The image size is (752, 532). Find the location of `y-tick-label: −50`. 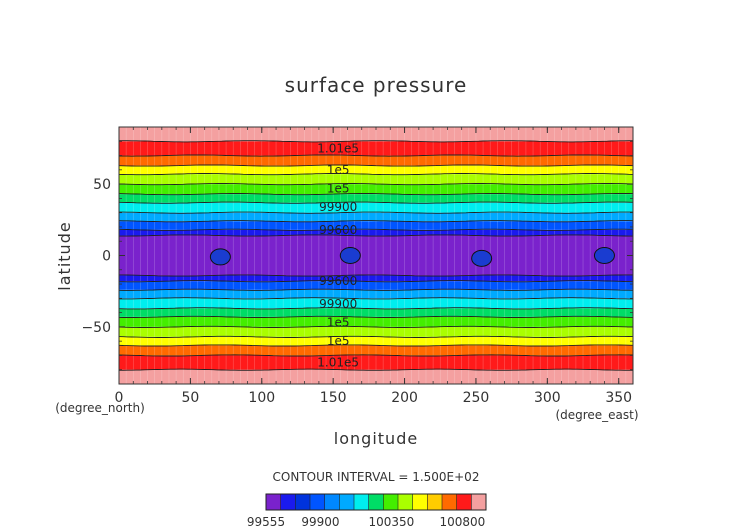

y-tick-label: −50 is located at coordinates (96, 328).